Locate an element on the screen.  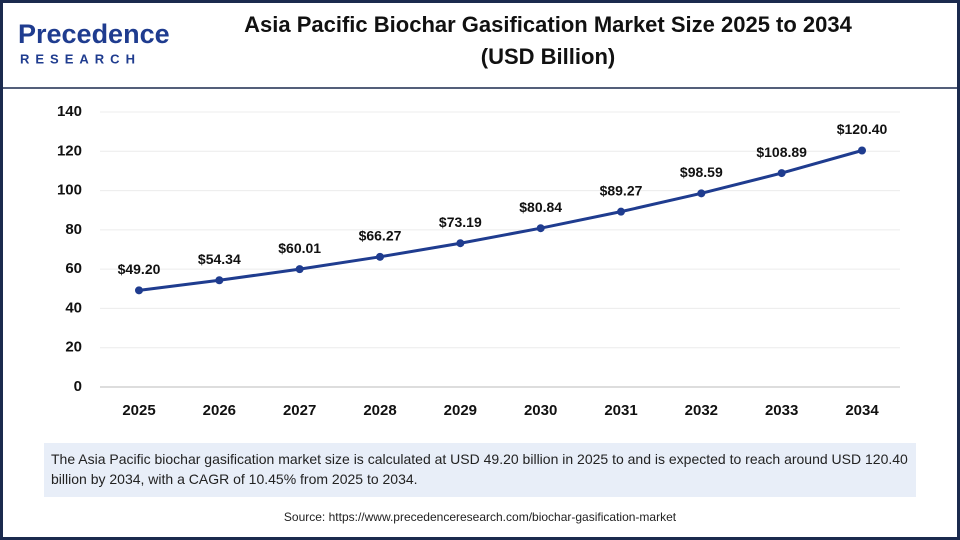
value-label: $89.27 is located at coordinates (621, 190).